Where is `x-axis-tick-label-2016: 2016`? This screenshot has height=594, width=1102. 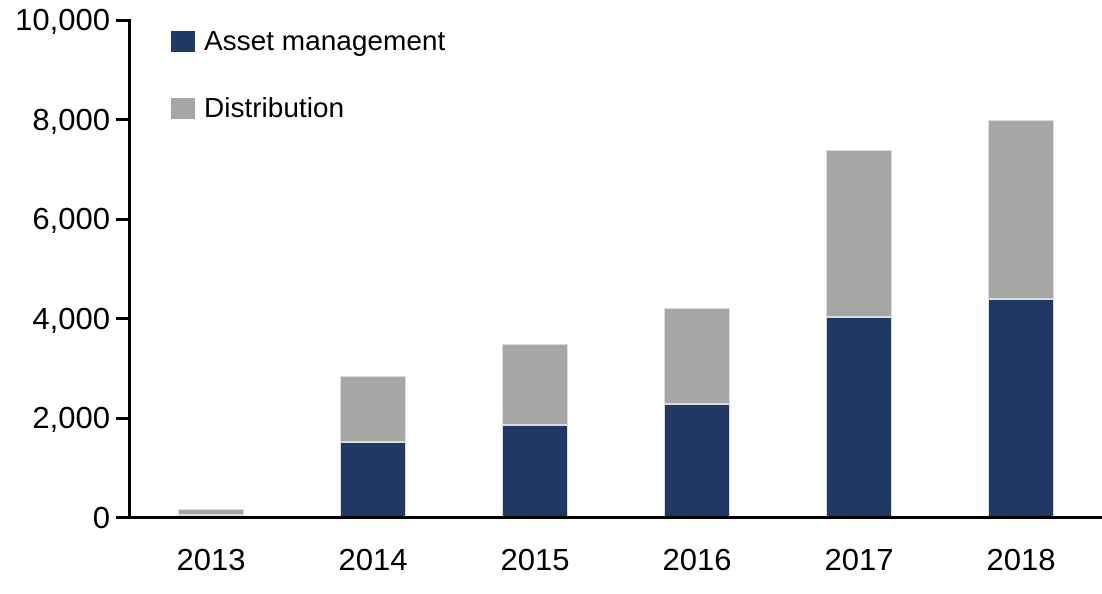 x-axis-tick-label-2016: 2016 is located at coordinates (697, 559).